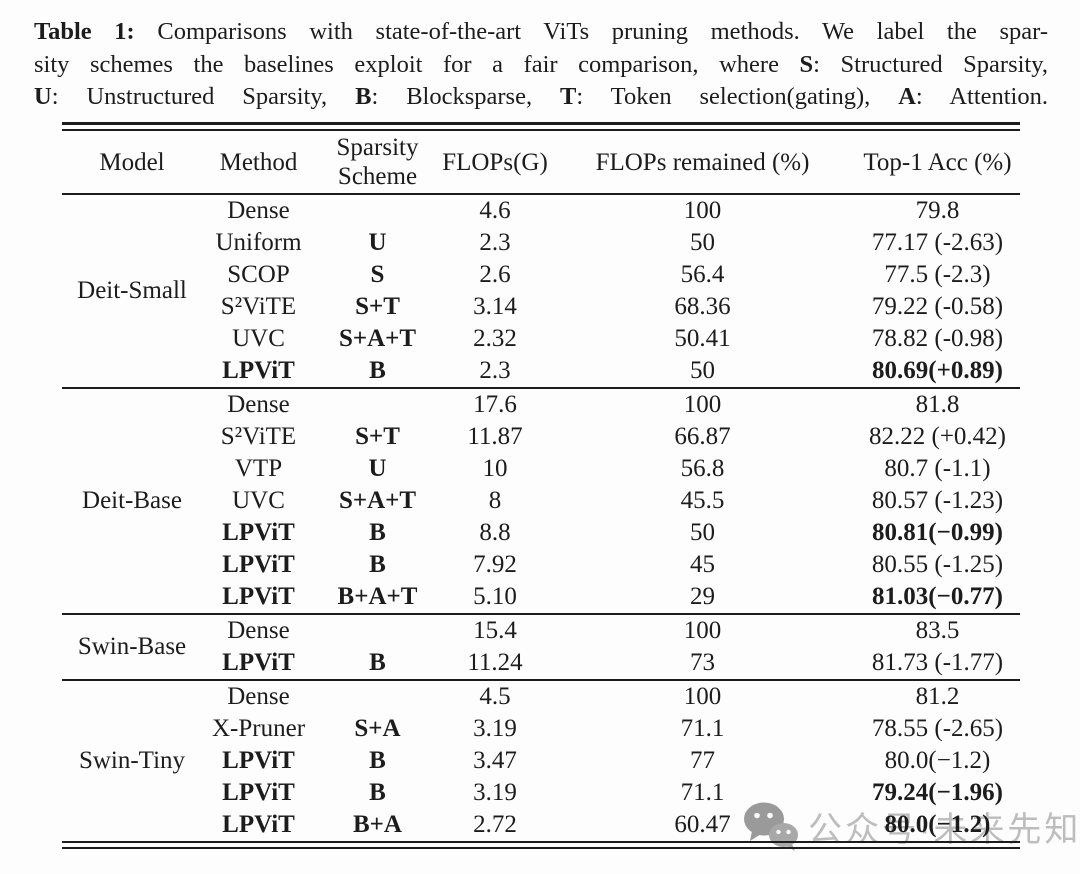 The width and height of the screenshot is (1080, 874). I want to click on remained-cell: 77, so click(702, 760).